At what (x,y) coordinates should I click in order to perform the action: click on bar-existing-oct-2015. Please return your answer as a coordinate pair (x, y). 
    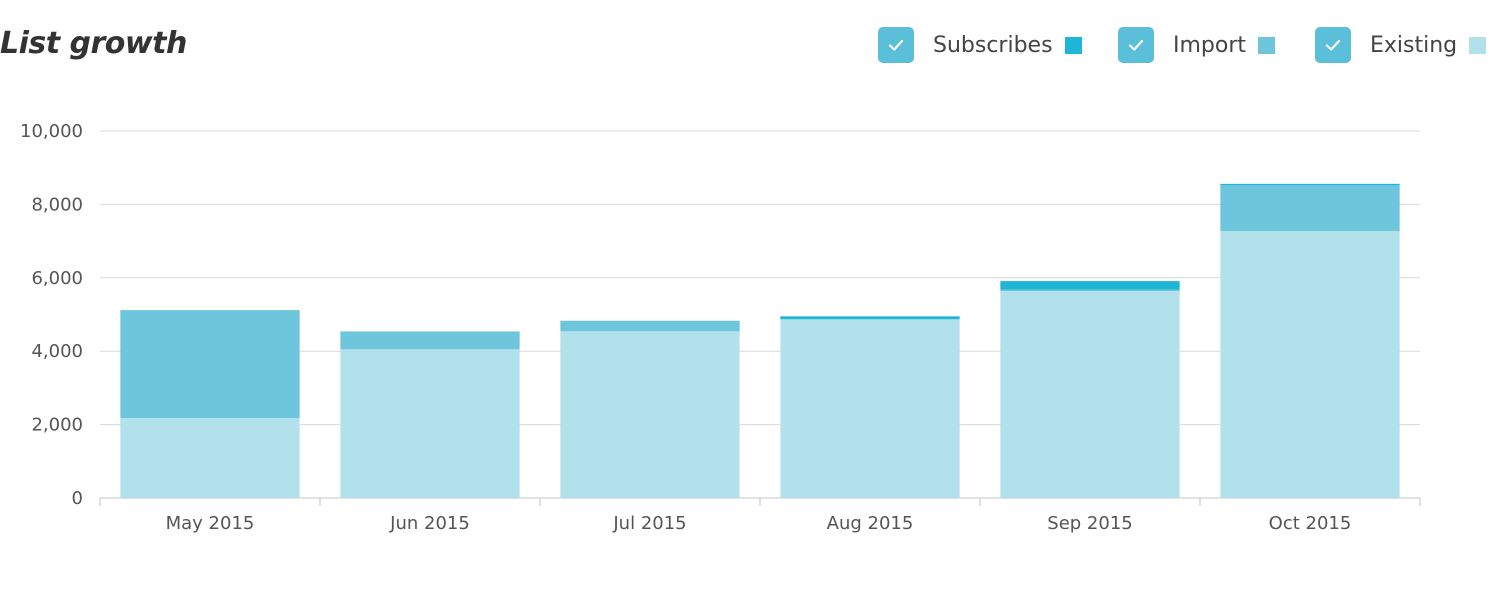
    Looking at the image, I should click on (1310, 365).